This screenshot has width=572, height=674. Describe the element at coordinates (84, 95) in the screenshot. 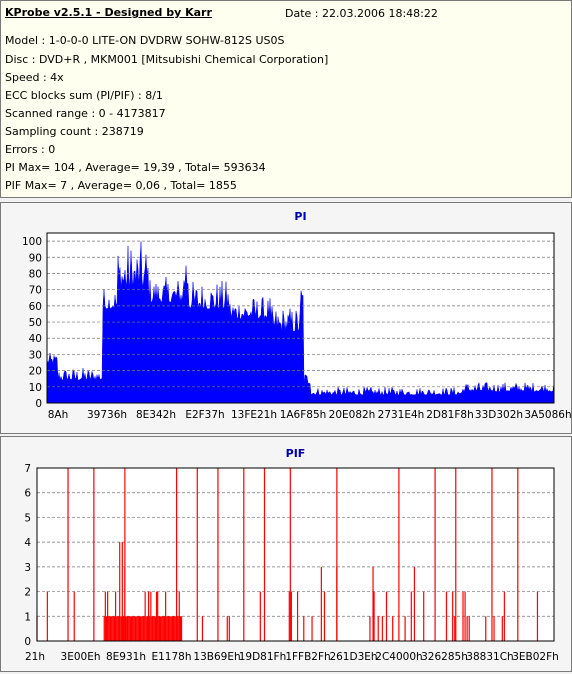

I see `info-ecc-blocks: ECC blocks sum (PI/PIF) : 8/1` at that location.